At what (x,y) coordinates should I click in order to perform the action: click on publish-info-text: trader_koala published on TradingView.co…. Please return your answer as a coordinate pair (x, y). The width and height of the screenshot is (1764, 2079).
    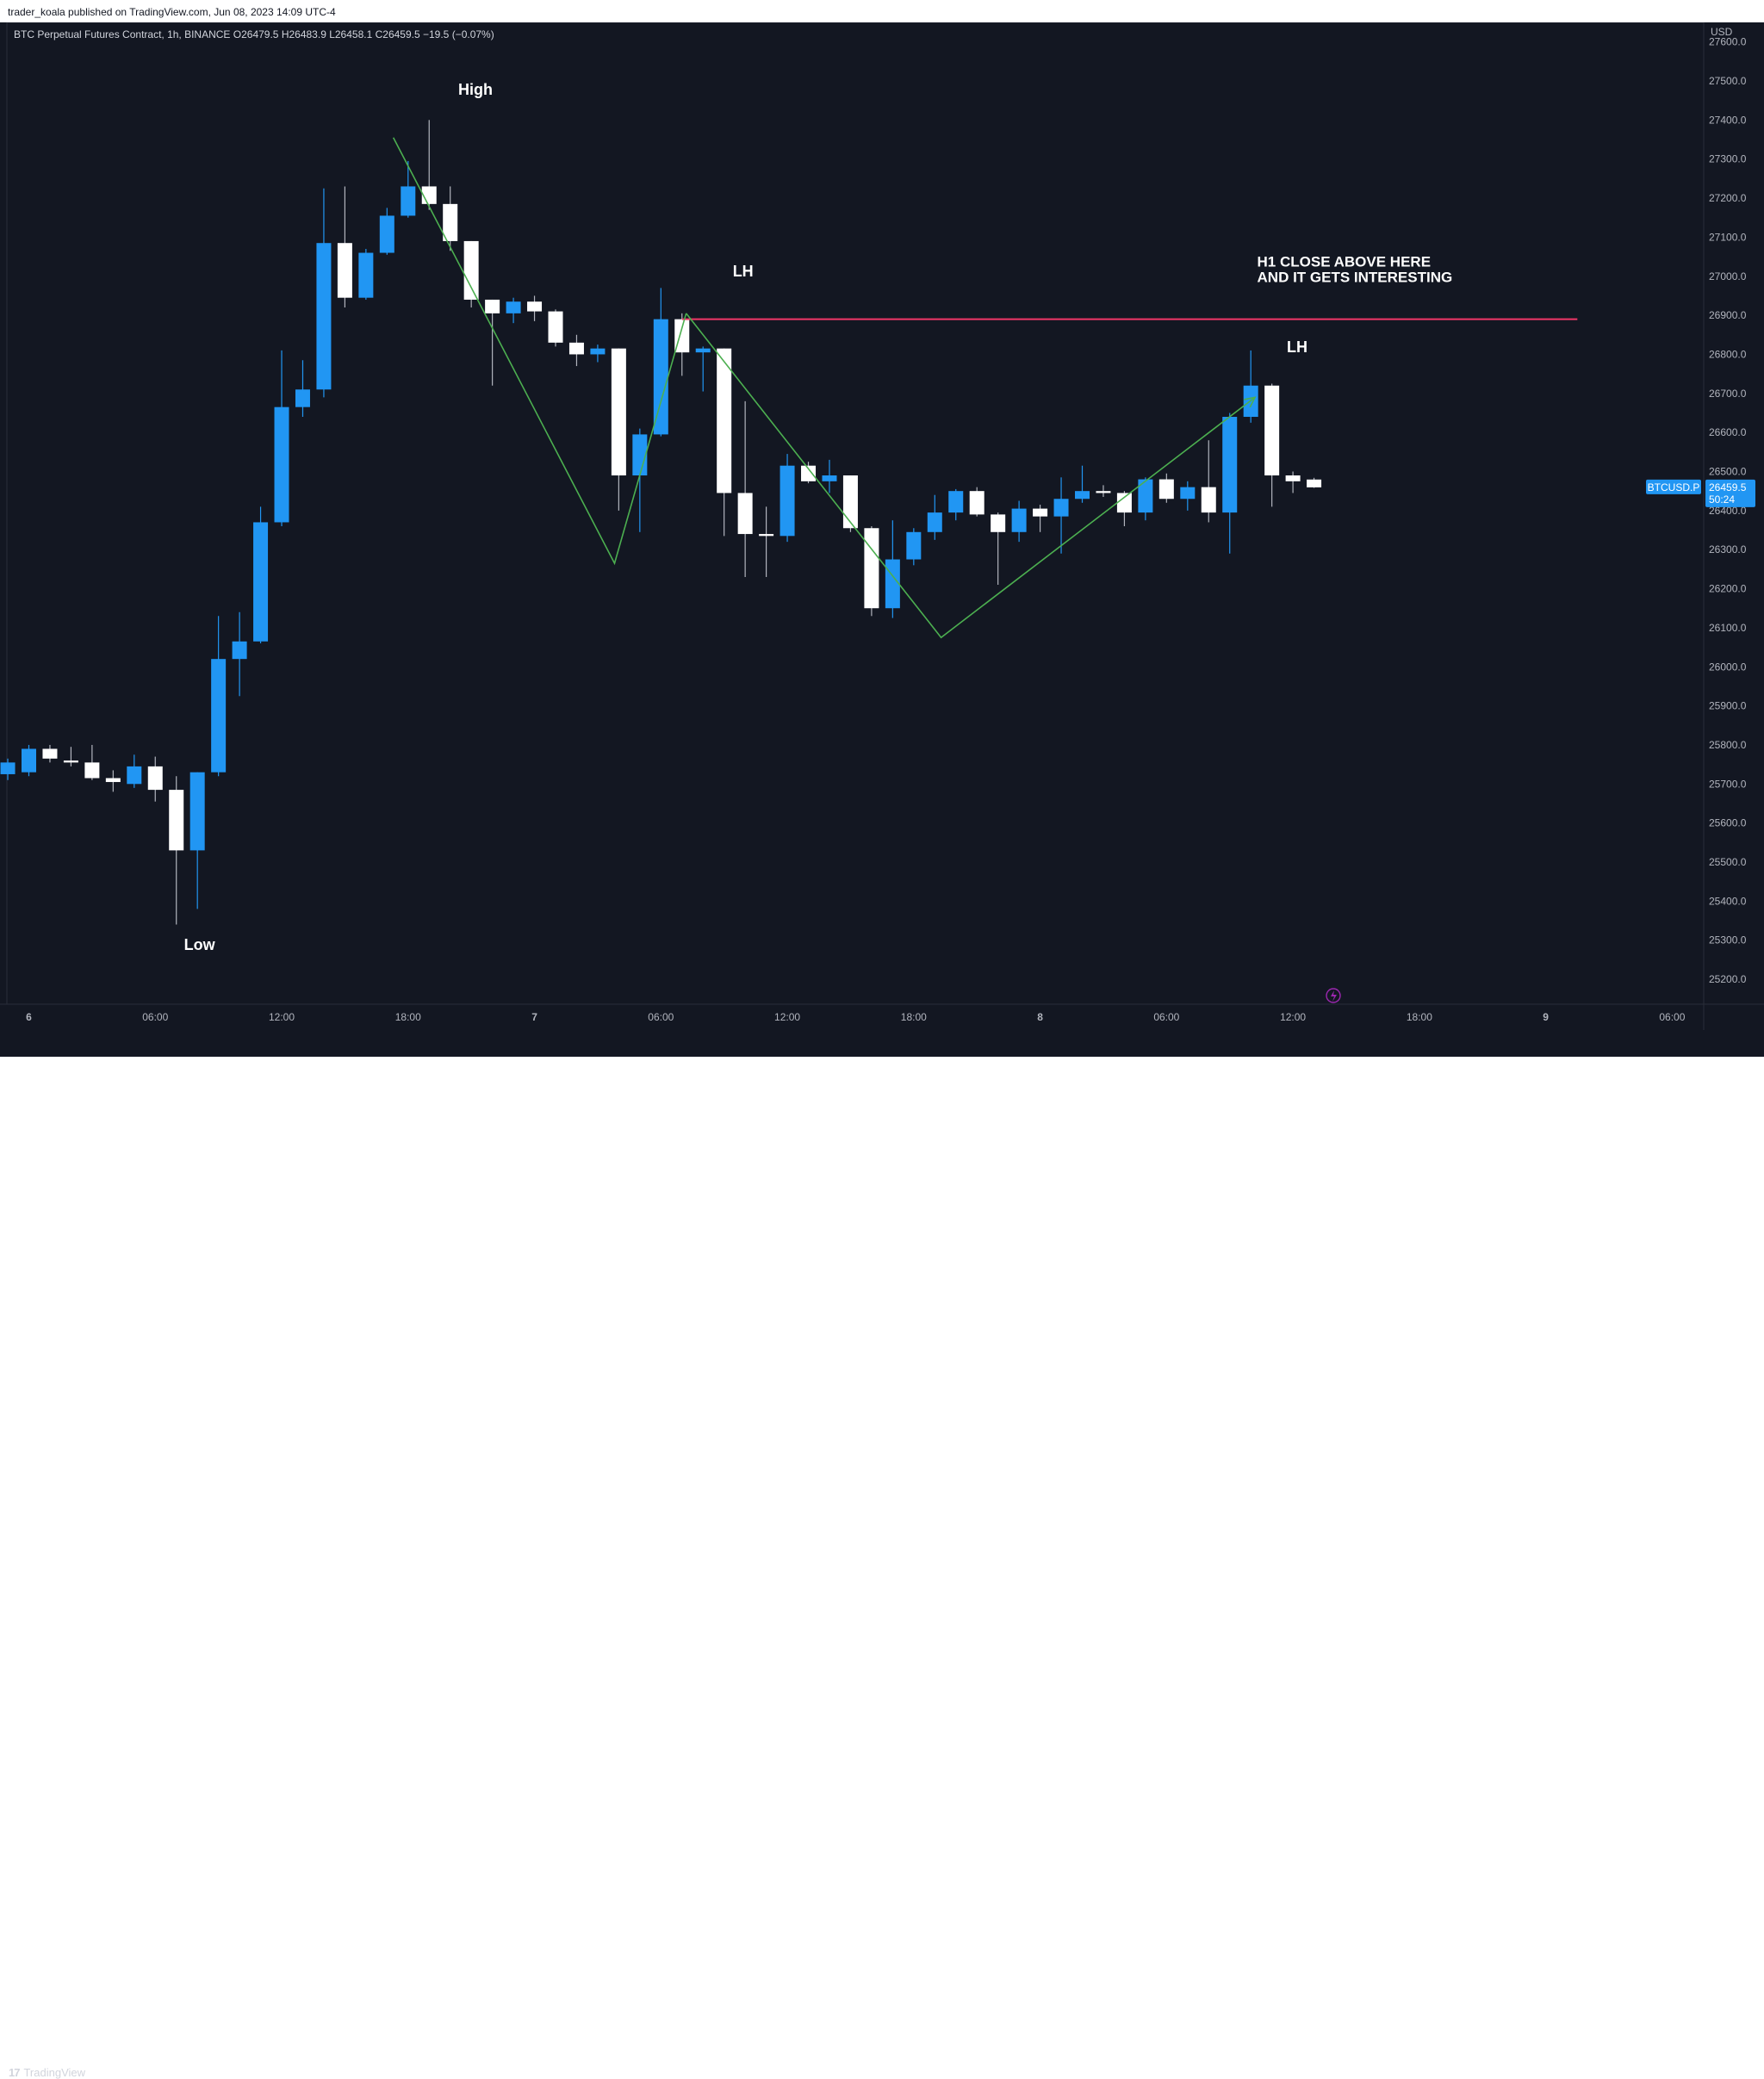
    Looking at the image, I should click on (172, 12).